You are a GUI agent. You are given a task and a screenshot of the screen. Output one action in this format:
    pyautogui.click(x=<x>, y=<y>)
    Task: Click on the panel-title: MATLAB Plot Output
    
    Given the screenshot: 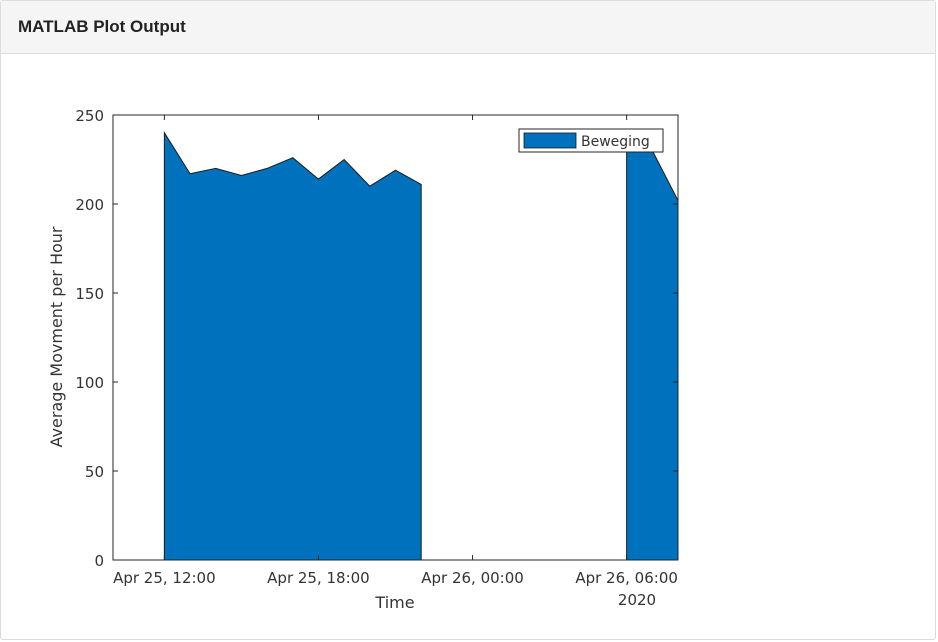 What is the action you would take?
    pyautogui.click(x=102, y=26)
    